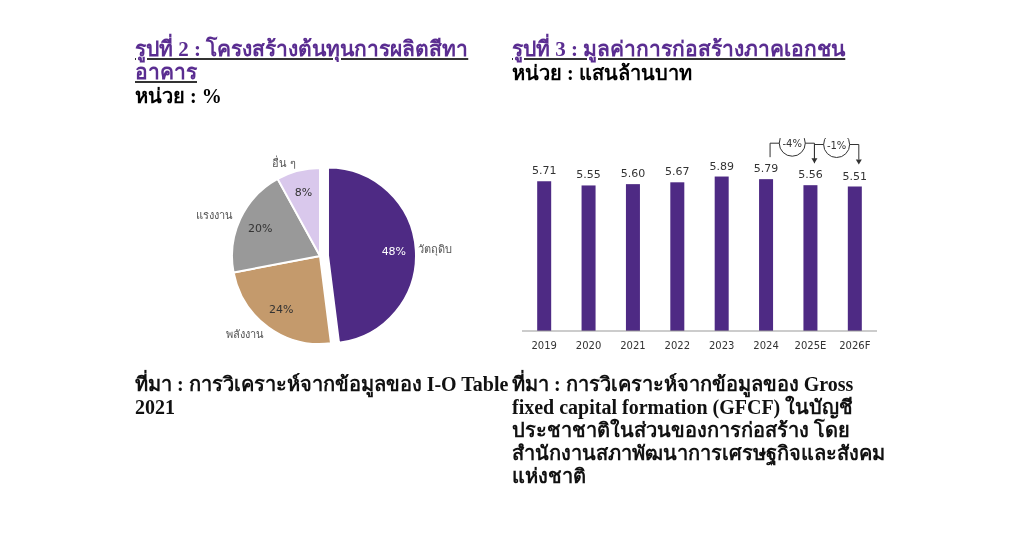  Describe the element at coordinates (836, 145) in the screenshot. I see `text: -1%` at that location.